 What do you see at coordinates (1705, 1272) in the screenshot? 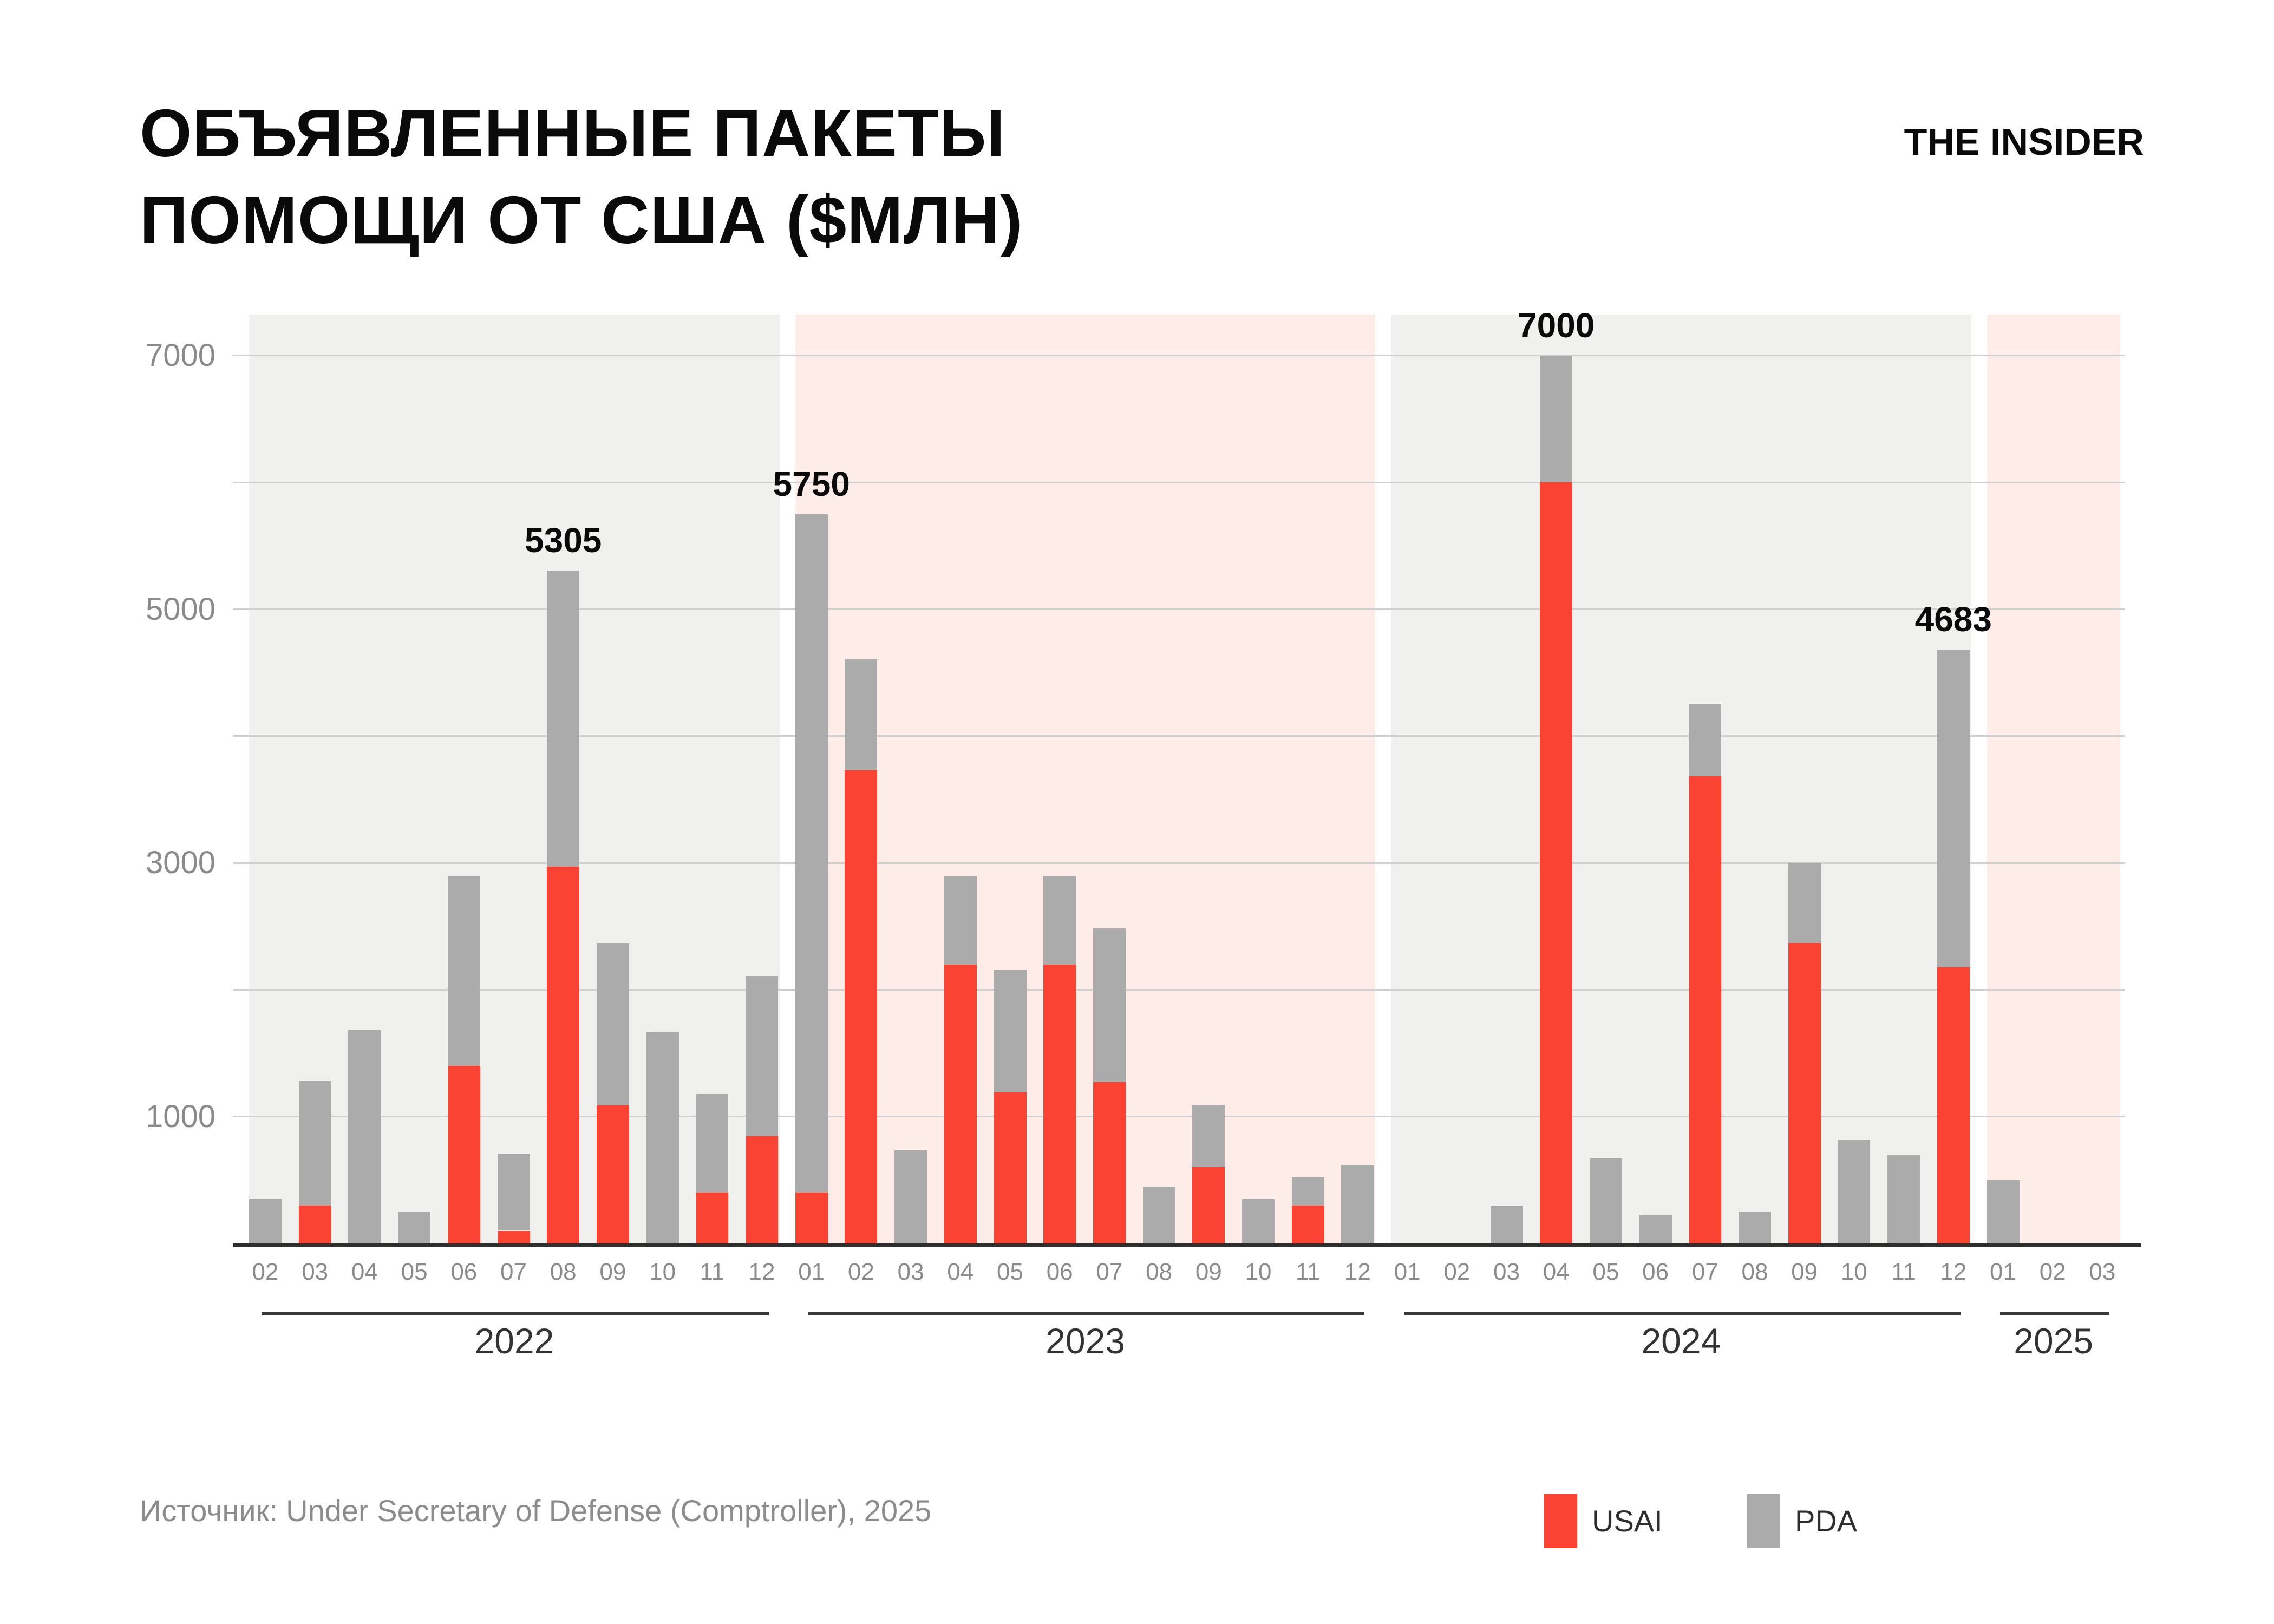
I see `month-label-2024-07: 07` at bounding box center [1705, 1272].